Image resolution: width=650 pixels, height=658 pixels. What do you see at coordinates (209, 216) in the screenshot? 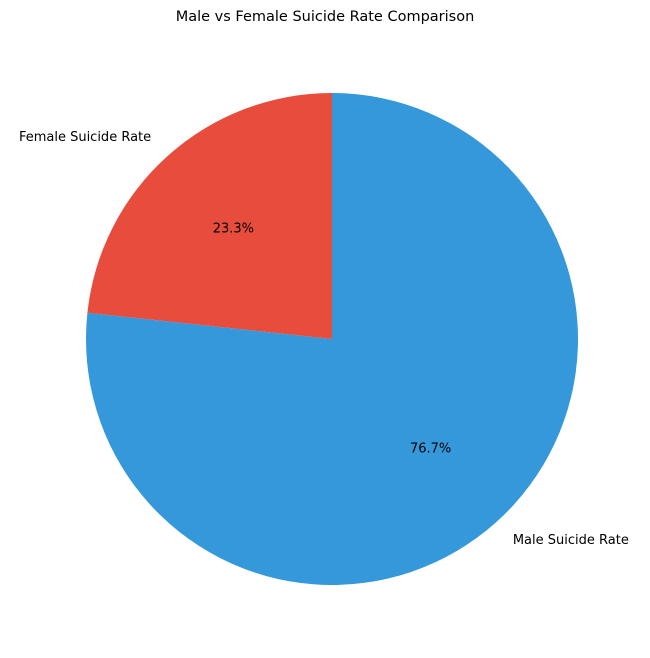
I see `pie-slice-female-suicide-rate` at bounding box center [209, 216].